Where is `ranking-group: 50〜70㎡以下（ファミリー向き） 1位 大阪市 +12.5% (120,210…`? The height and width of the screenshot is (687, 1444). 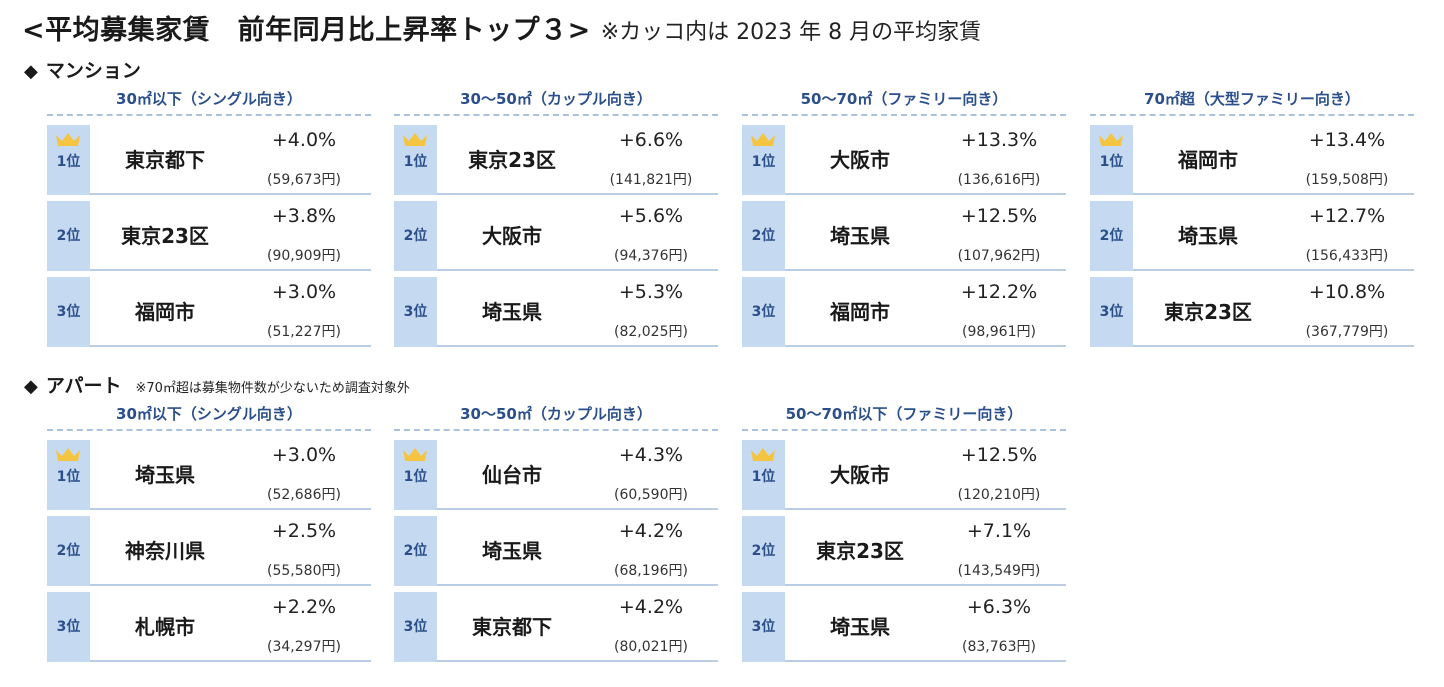 ranking-group: 50〜70㎡以下（ファミリー向き） 1位 大阪市 +12.5% (120,210… is located at coordinates (904, 535).